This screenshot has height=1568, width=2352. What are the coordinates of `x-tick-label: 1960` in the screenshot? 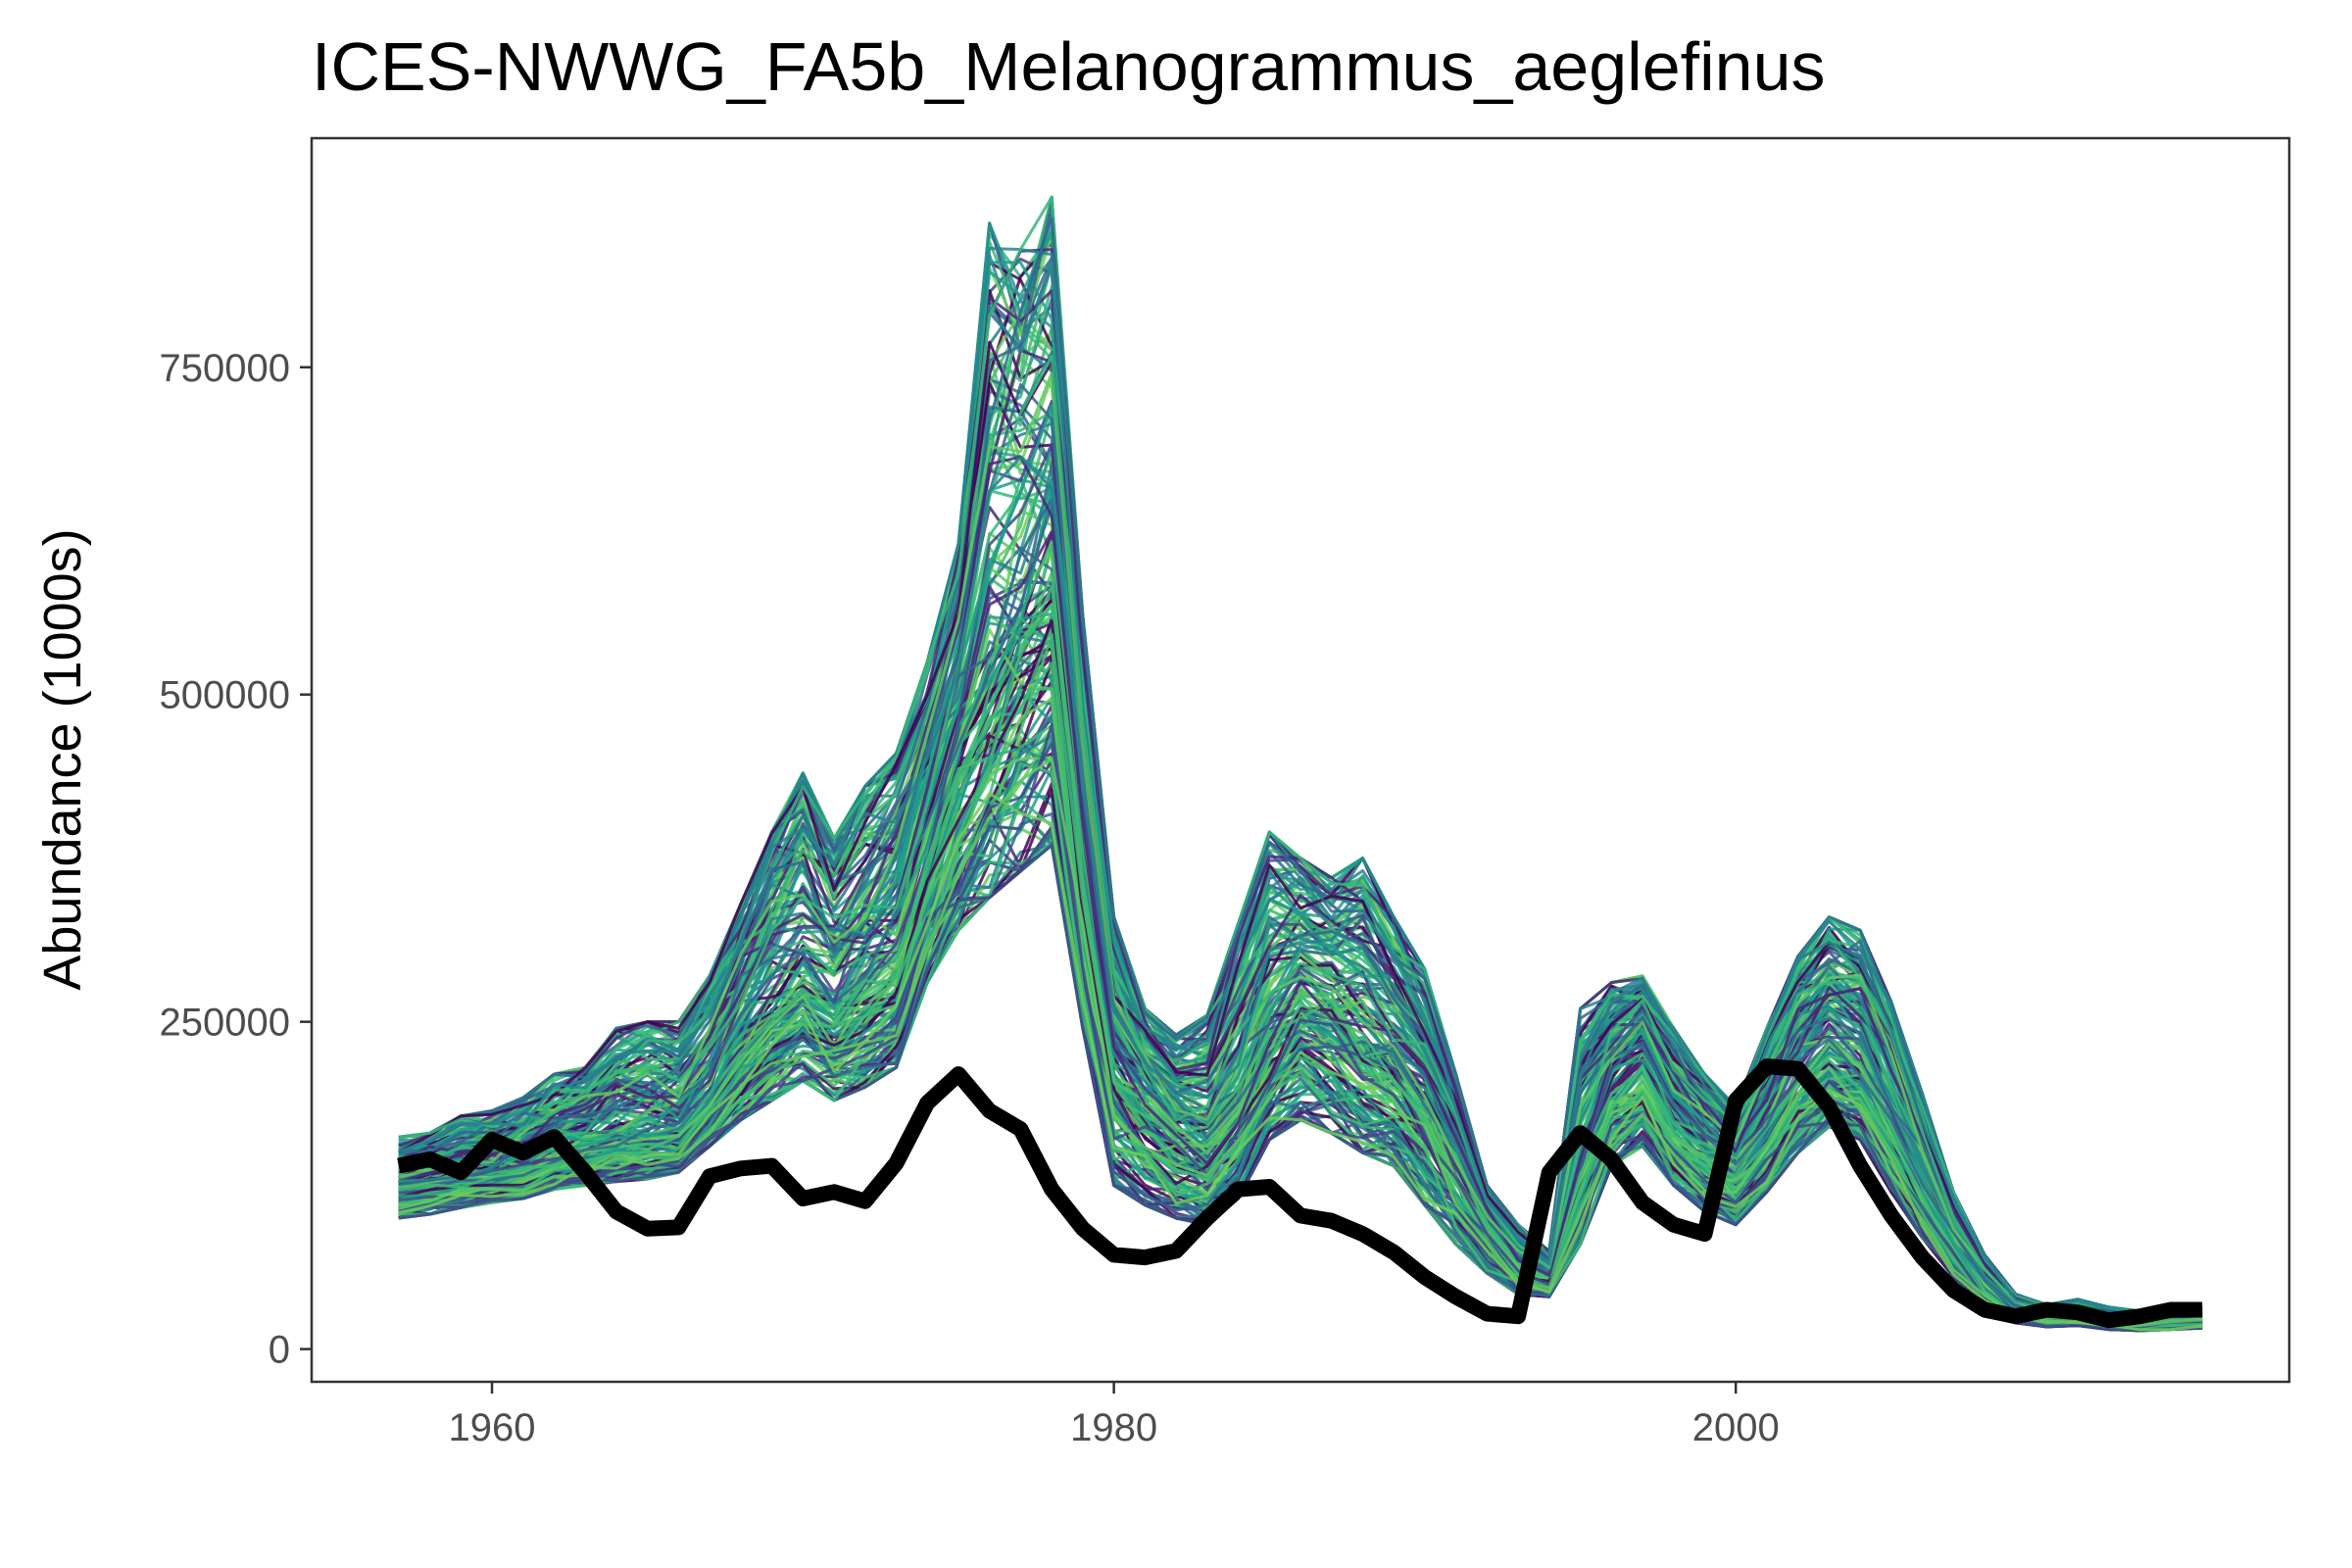 It's located at (492, 1427).